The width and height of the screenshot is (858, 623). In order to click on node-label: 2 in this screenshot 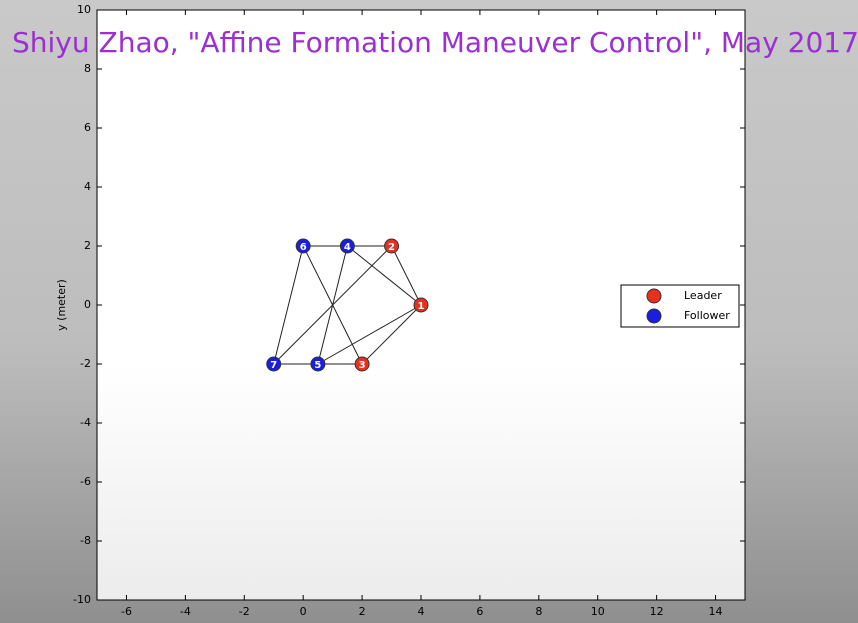, I will do `click(391, 247)`.